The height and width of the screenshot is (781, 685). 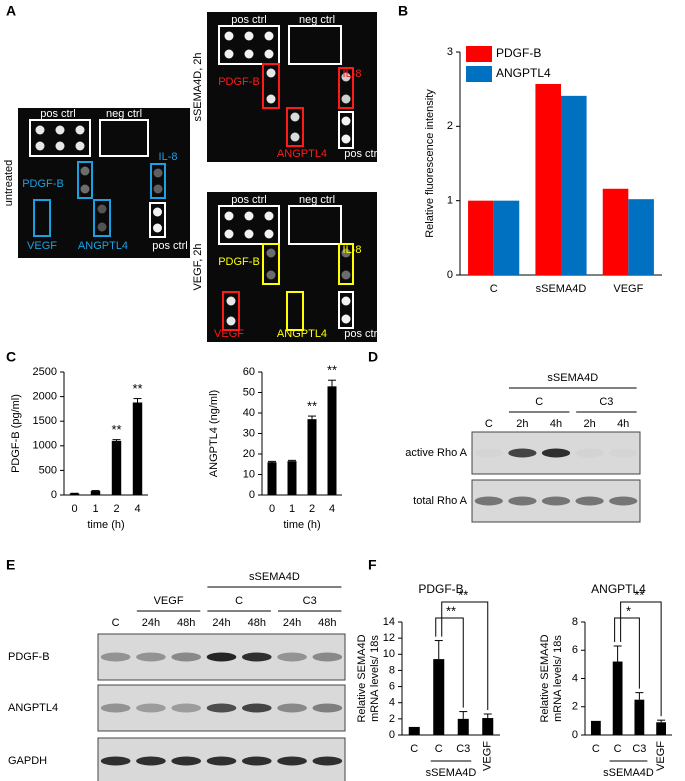 I want to click on y-tick-label: 40, so click(x=249, y=413).